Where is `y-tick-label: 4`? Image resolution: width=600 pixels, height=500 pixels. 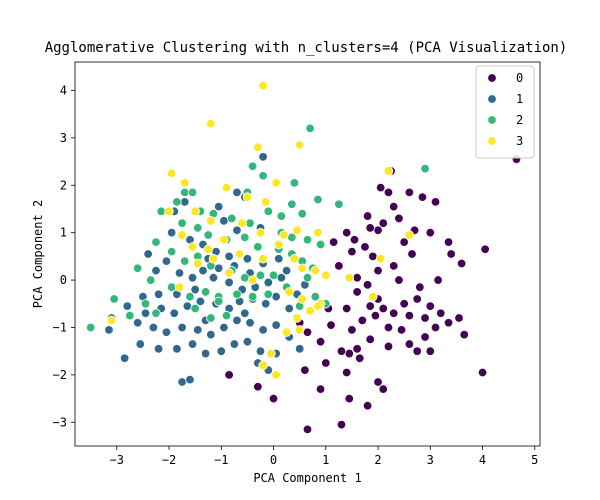 y-tick-label: 4 is located at coordinates (63, 90).